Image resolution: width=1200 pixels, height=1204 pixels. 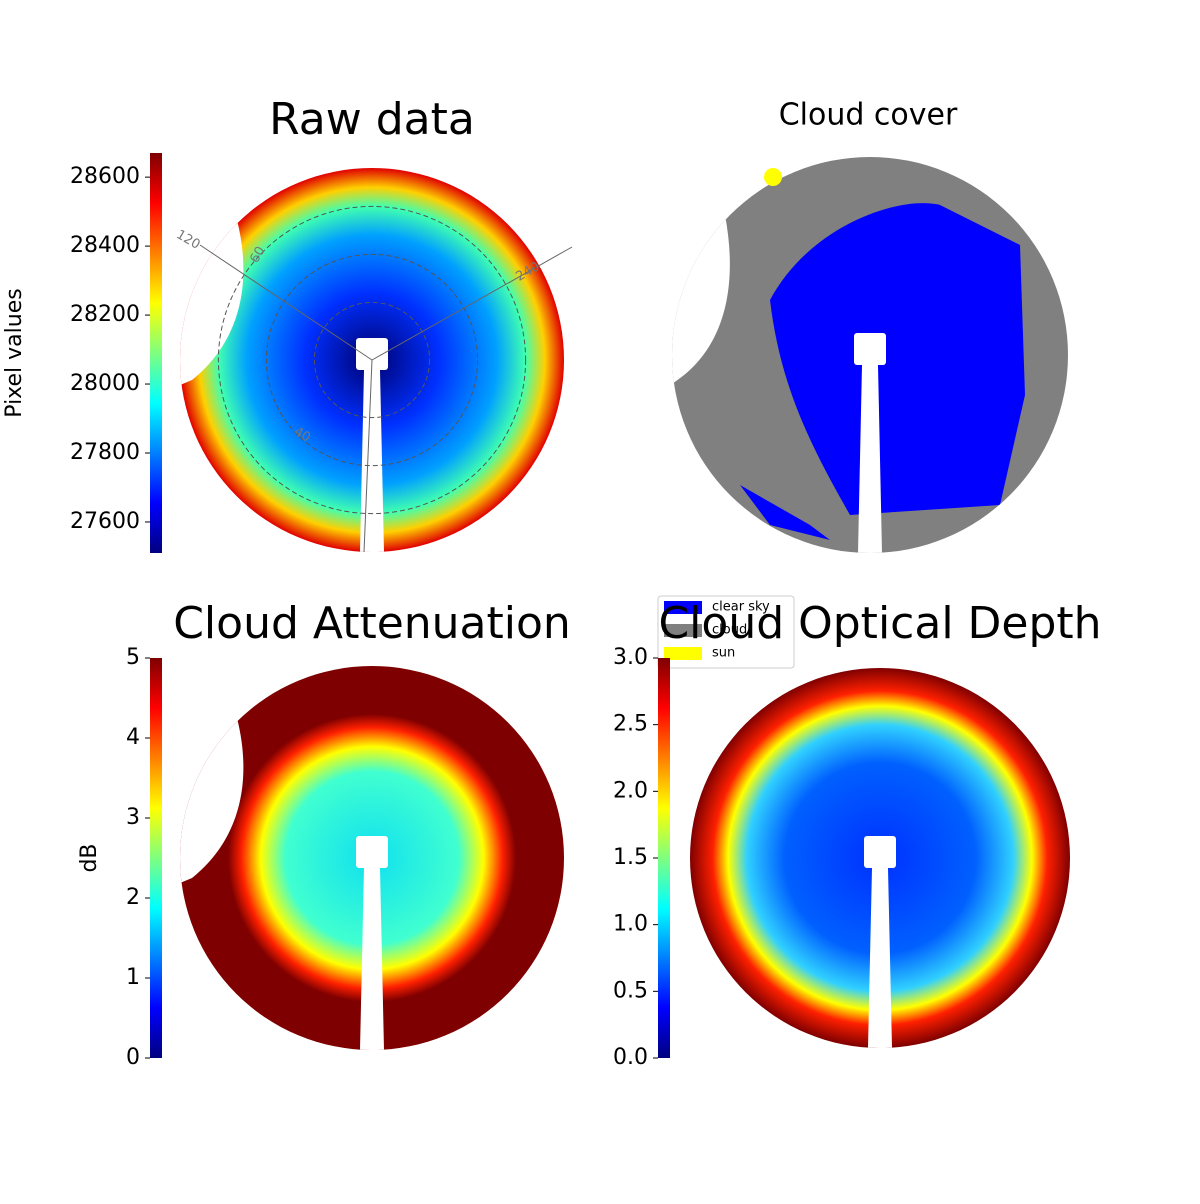 What do you see at coordinates (302, 434) in the screenshot?
I see `polar-label: 40` at bounding box center [302, 434].